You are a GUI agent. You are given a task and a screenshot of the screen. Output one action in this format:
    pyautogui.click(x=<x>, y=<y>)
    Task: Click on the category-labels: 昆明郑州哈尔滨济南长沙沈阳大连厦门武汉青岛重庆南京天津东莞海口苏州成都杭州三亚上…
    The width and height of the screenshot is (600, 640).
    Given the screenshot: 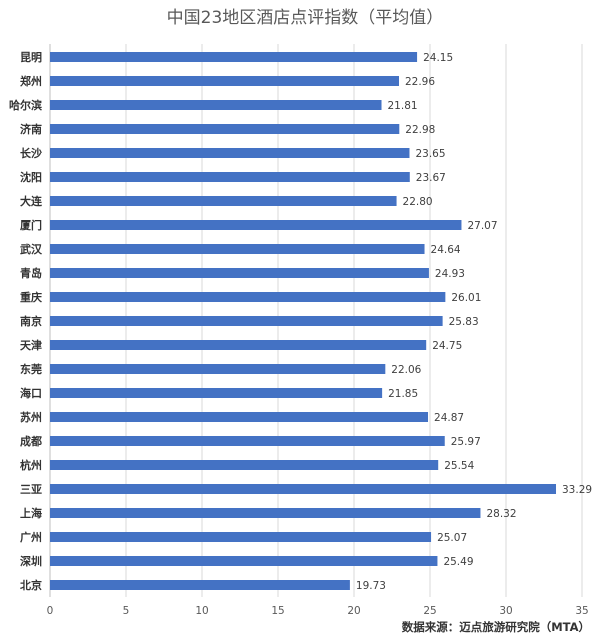 What is the action you would take?
    pyautogui.click(x=26, y=321)
    